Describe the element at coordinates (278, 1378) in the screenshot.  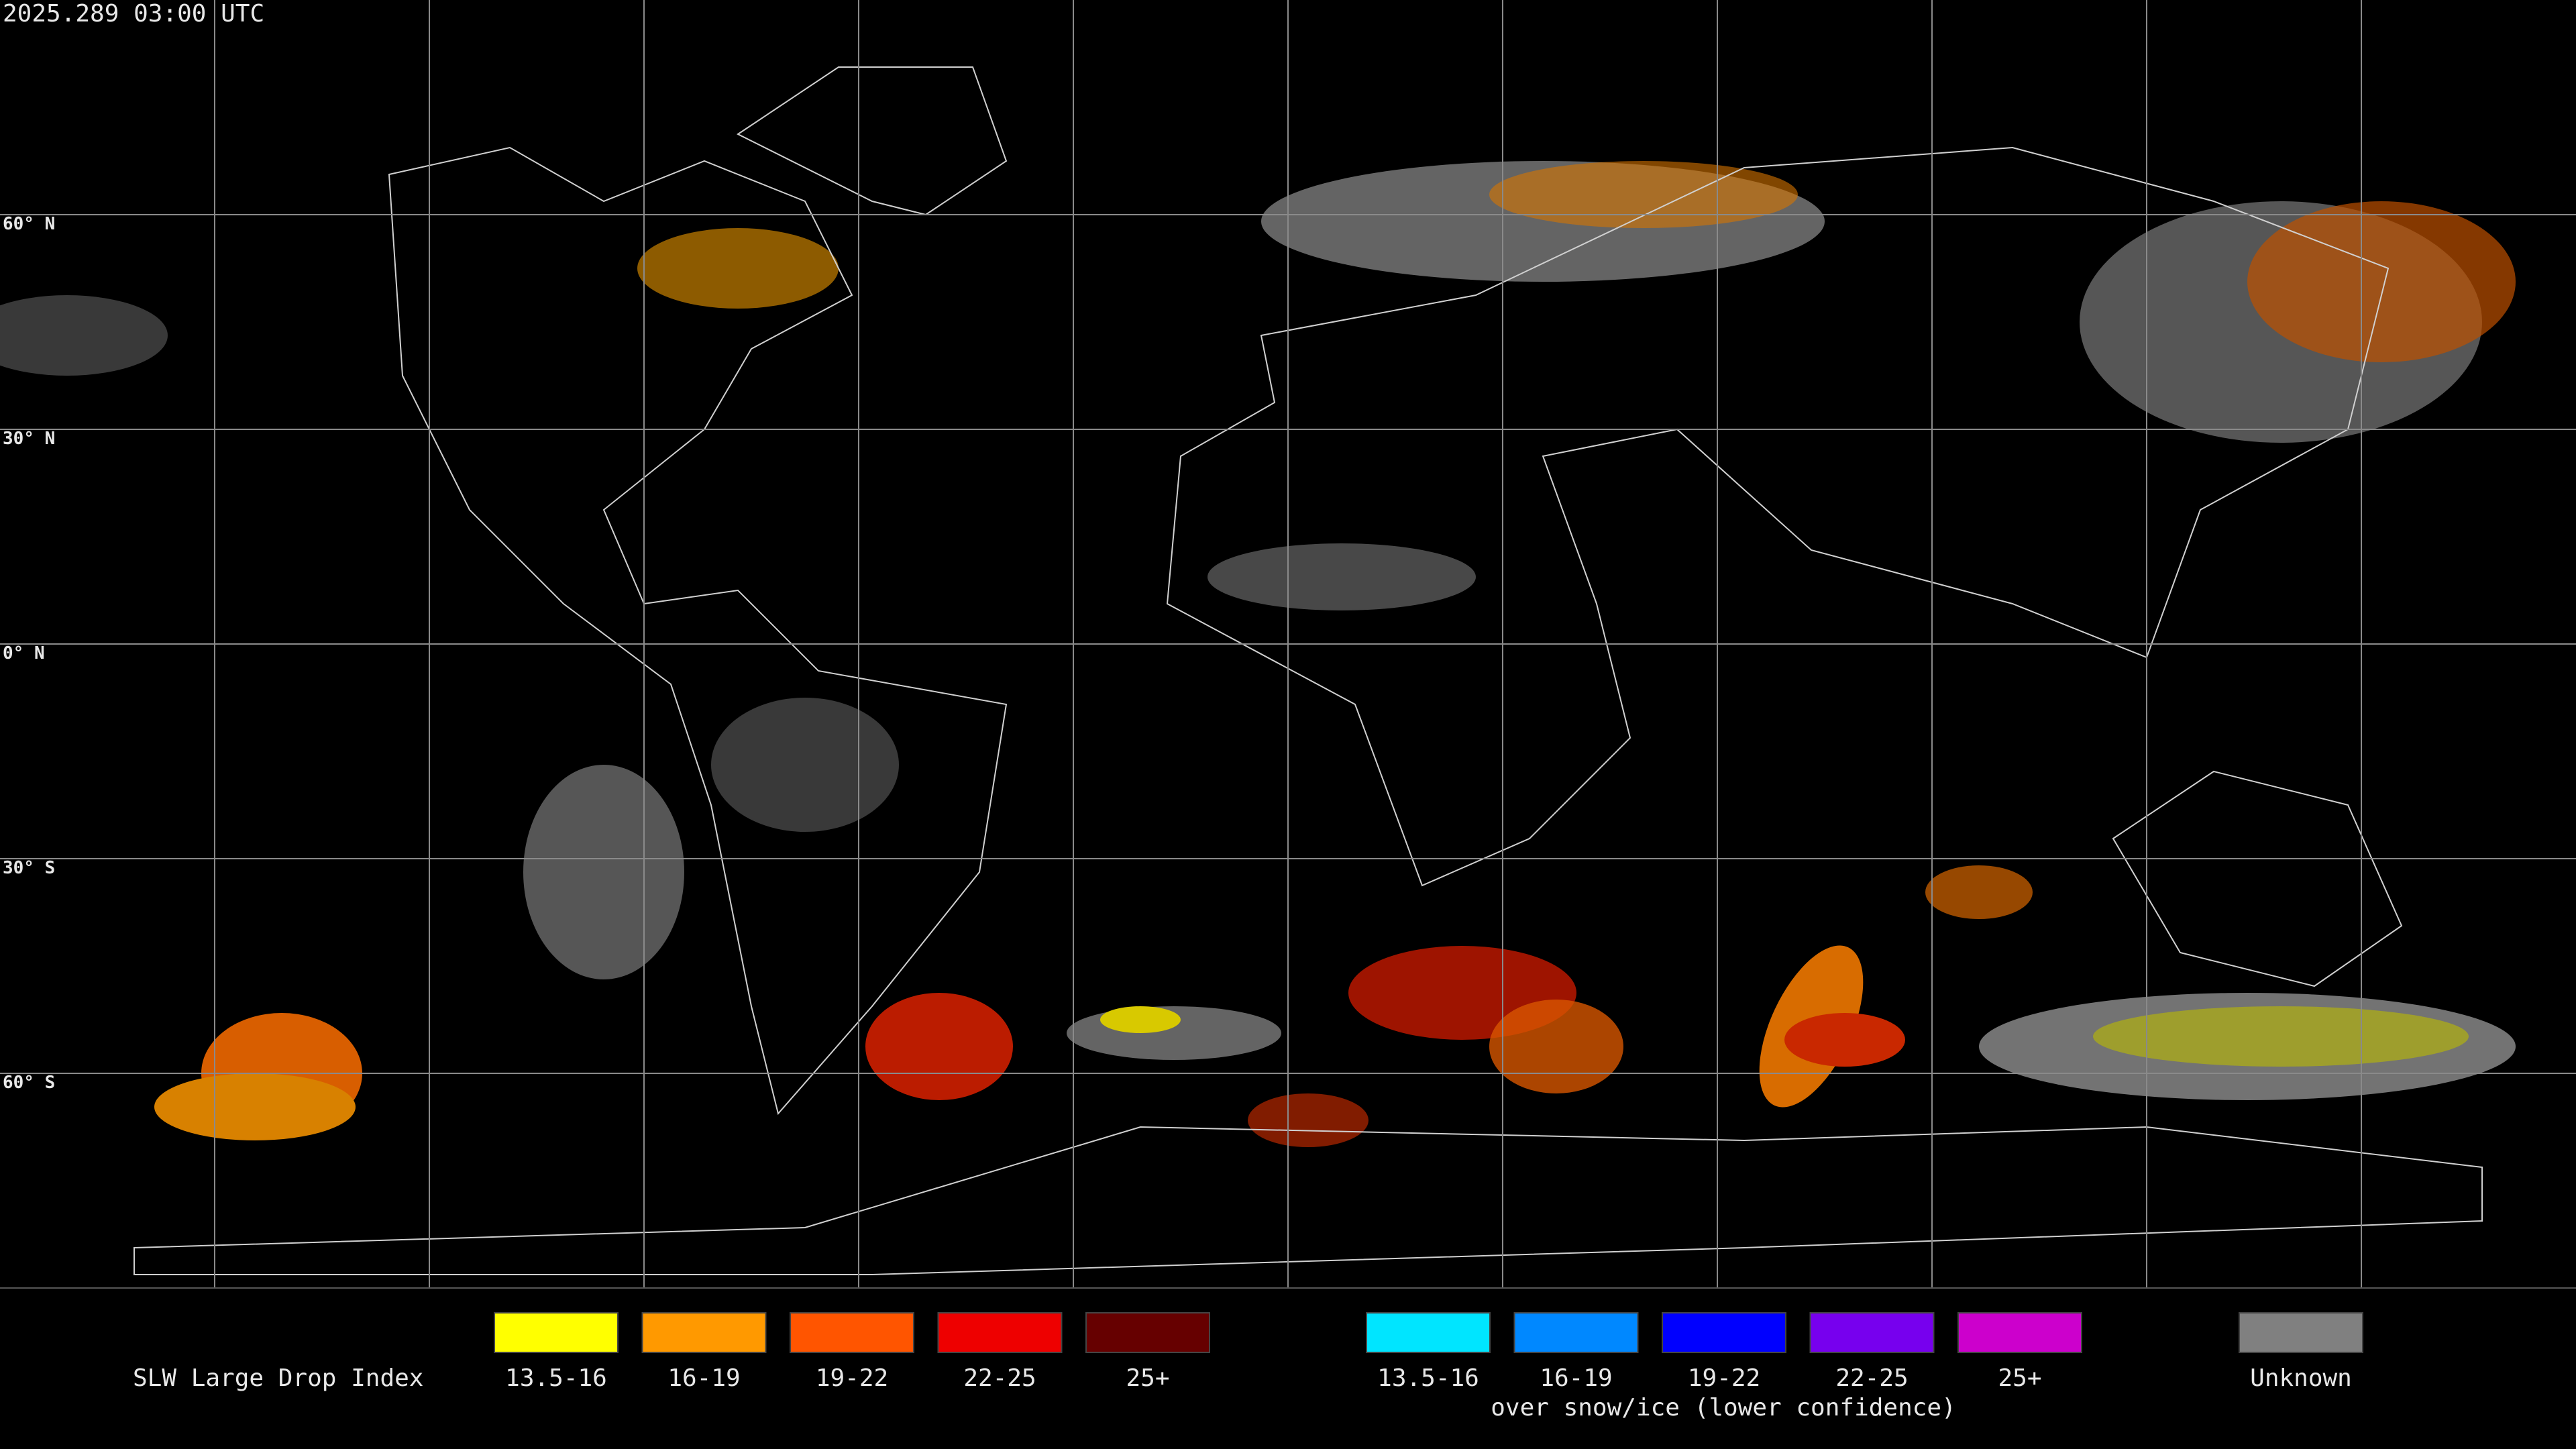
I see `legend-title: SLW Large Drop Index` at that location.